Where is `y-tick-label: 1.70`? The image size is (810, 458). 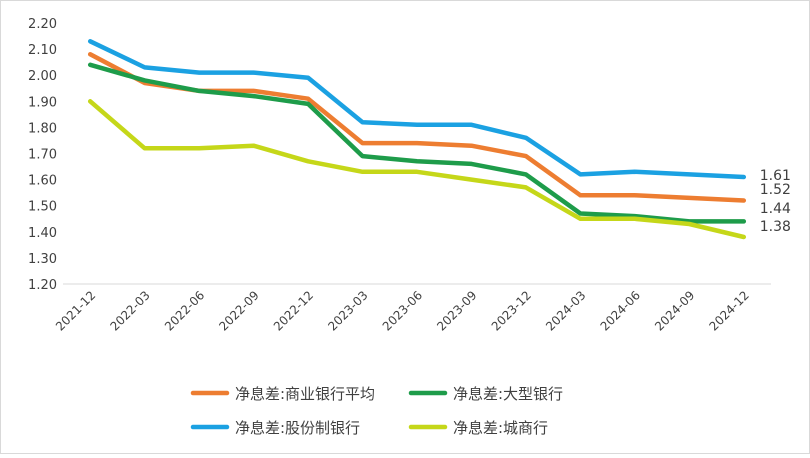 y-tick-label: 1.70 is located at coordinates (42, 155).